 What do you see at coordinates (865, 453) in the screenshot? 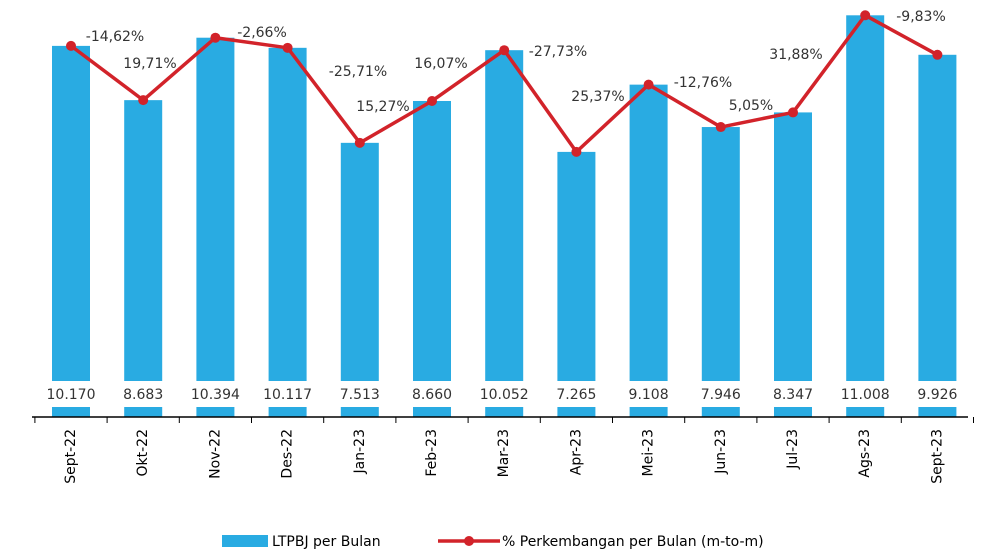
I see `x-tick-label: Ags-23` at bounding box center [865, 453].